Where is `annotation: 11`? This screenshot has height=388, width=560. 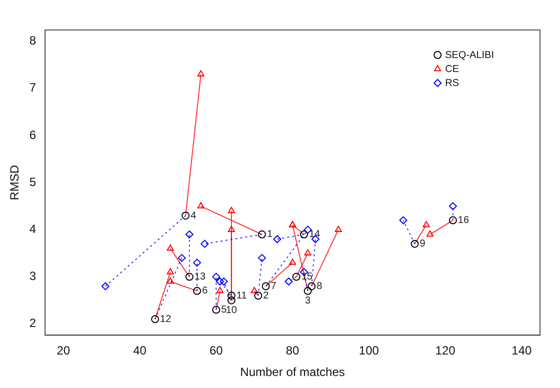
annotation: 11 is located at coordinates (242, 296).